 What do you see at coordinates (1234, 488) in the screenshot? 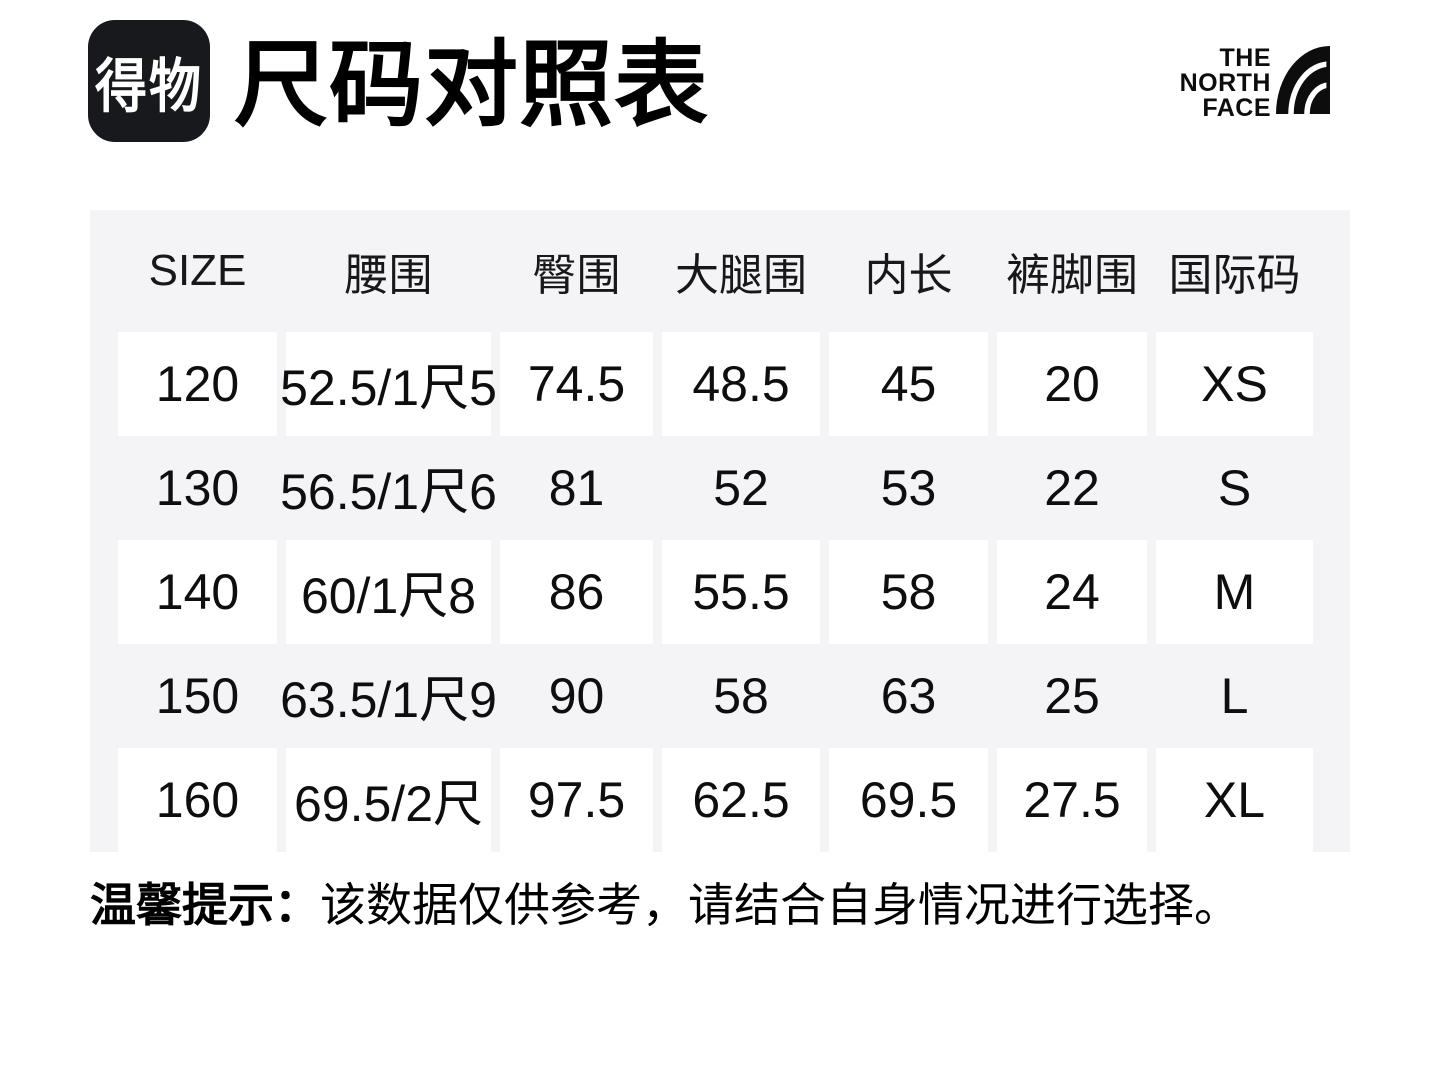
I see `table-cell: S` at bounding box center [1234, 488].